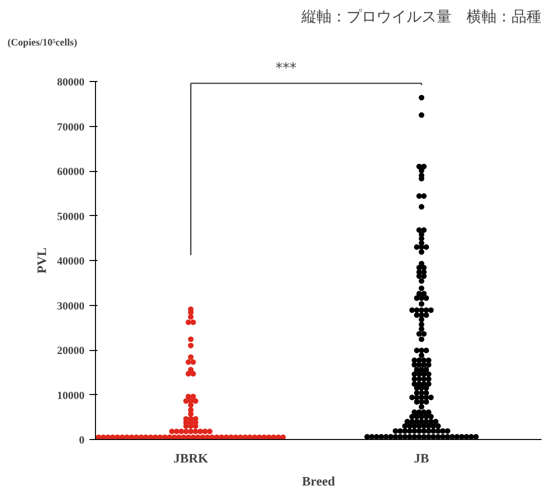  What do you see at coordinates (422, 458) in the screenshot?
I see `x-tick-label: JB` at bounding box center [422, 458].